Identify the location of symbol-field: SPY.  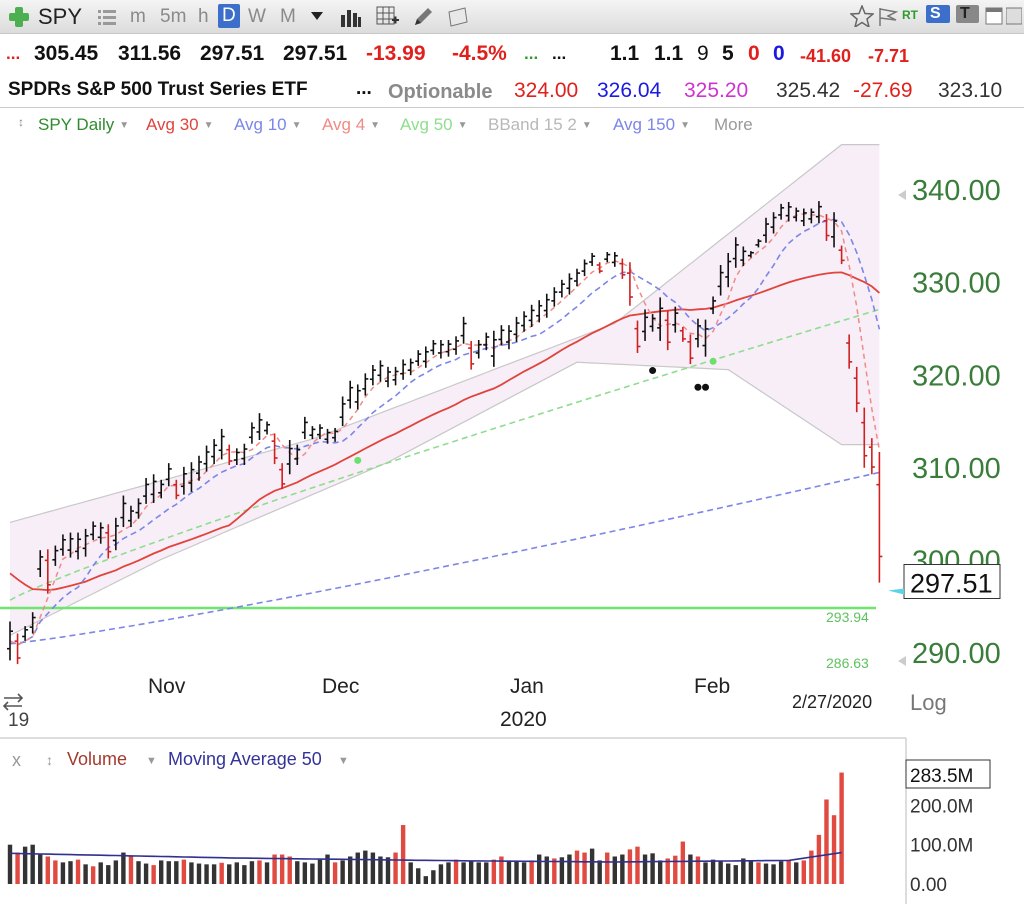
(60, 16).